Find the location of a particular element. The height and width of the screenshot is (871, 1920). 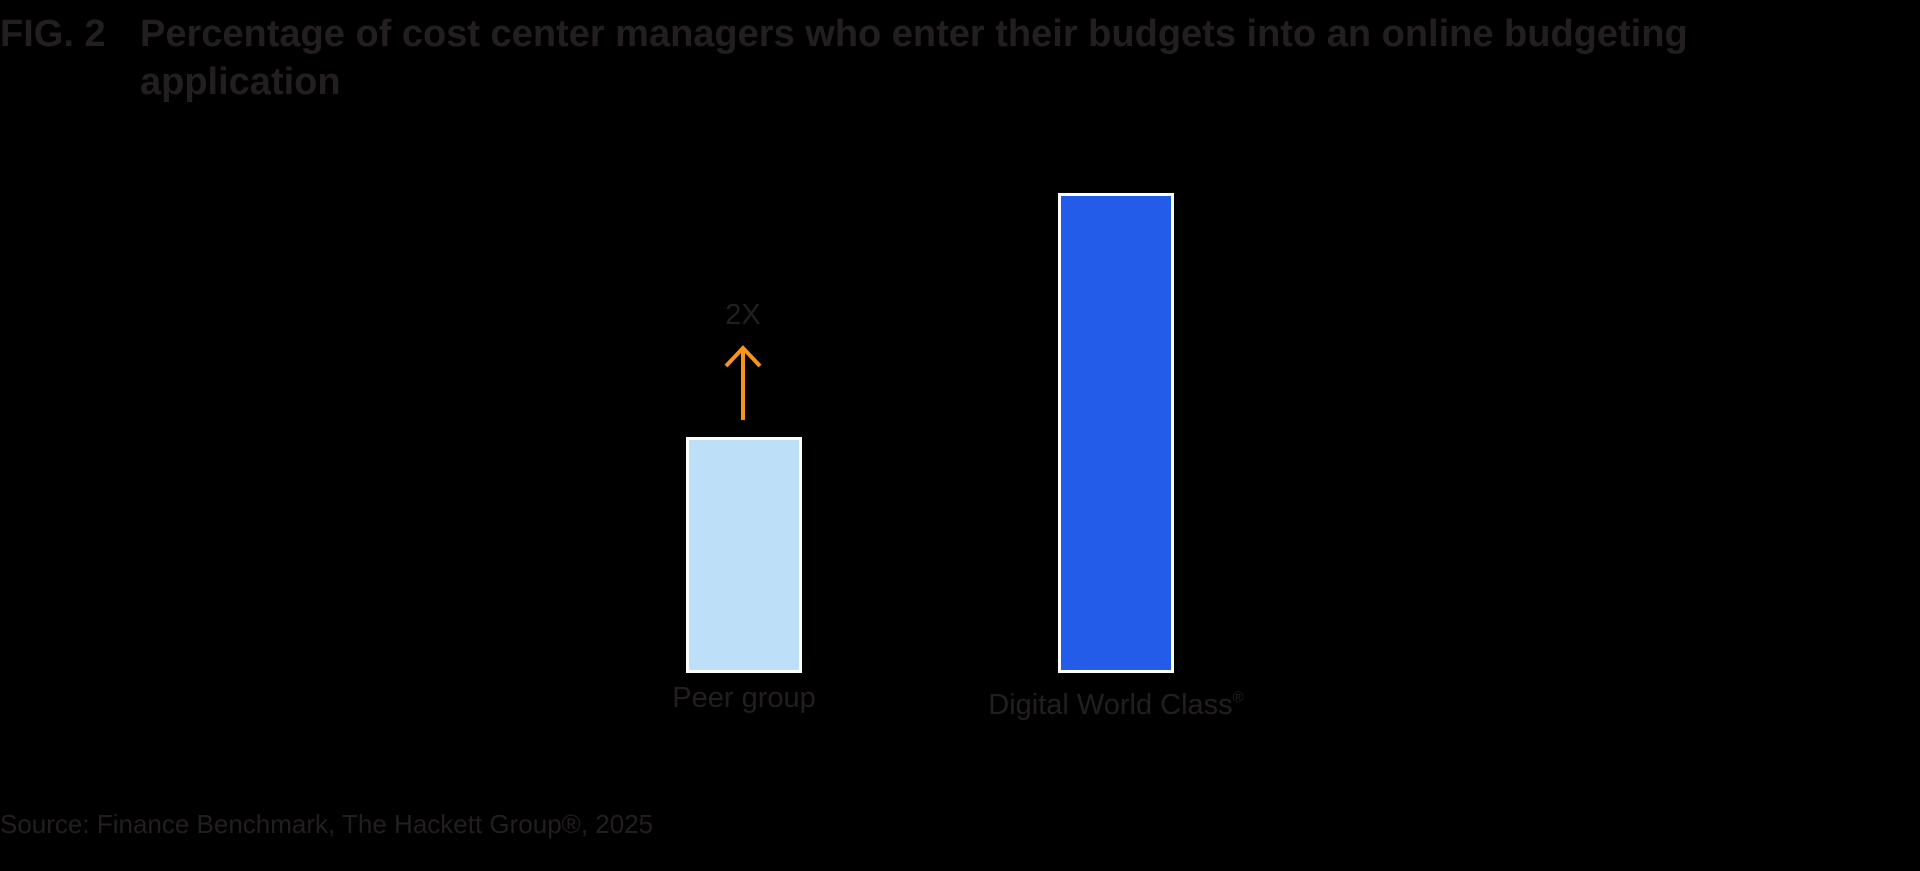

figure-number: FIG. 2 is located at coordinates (53, 34).